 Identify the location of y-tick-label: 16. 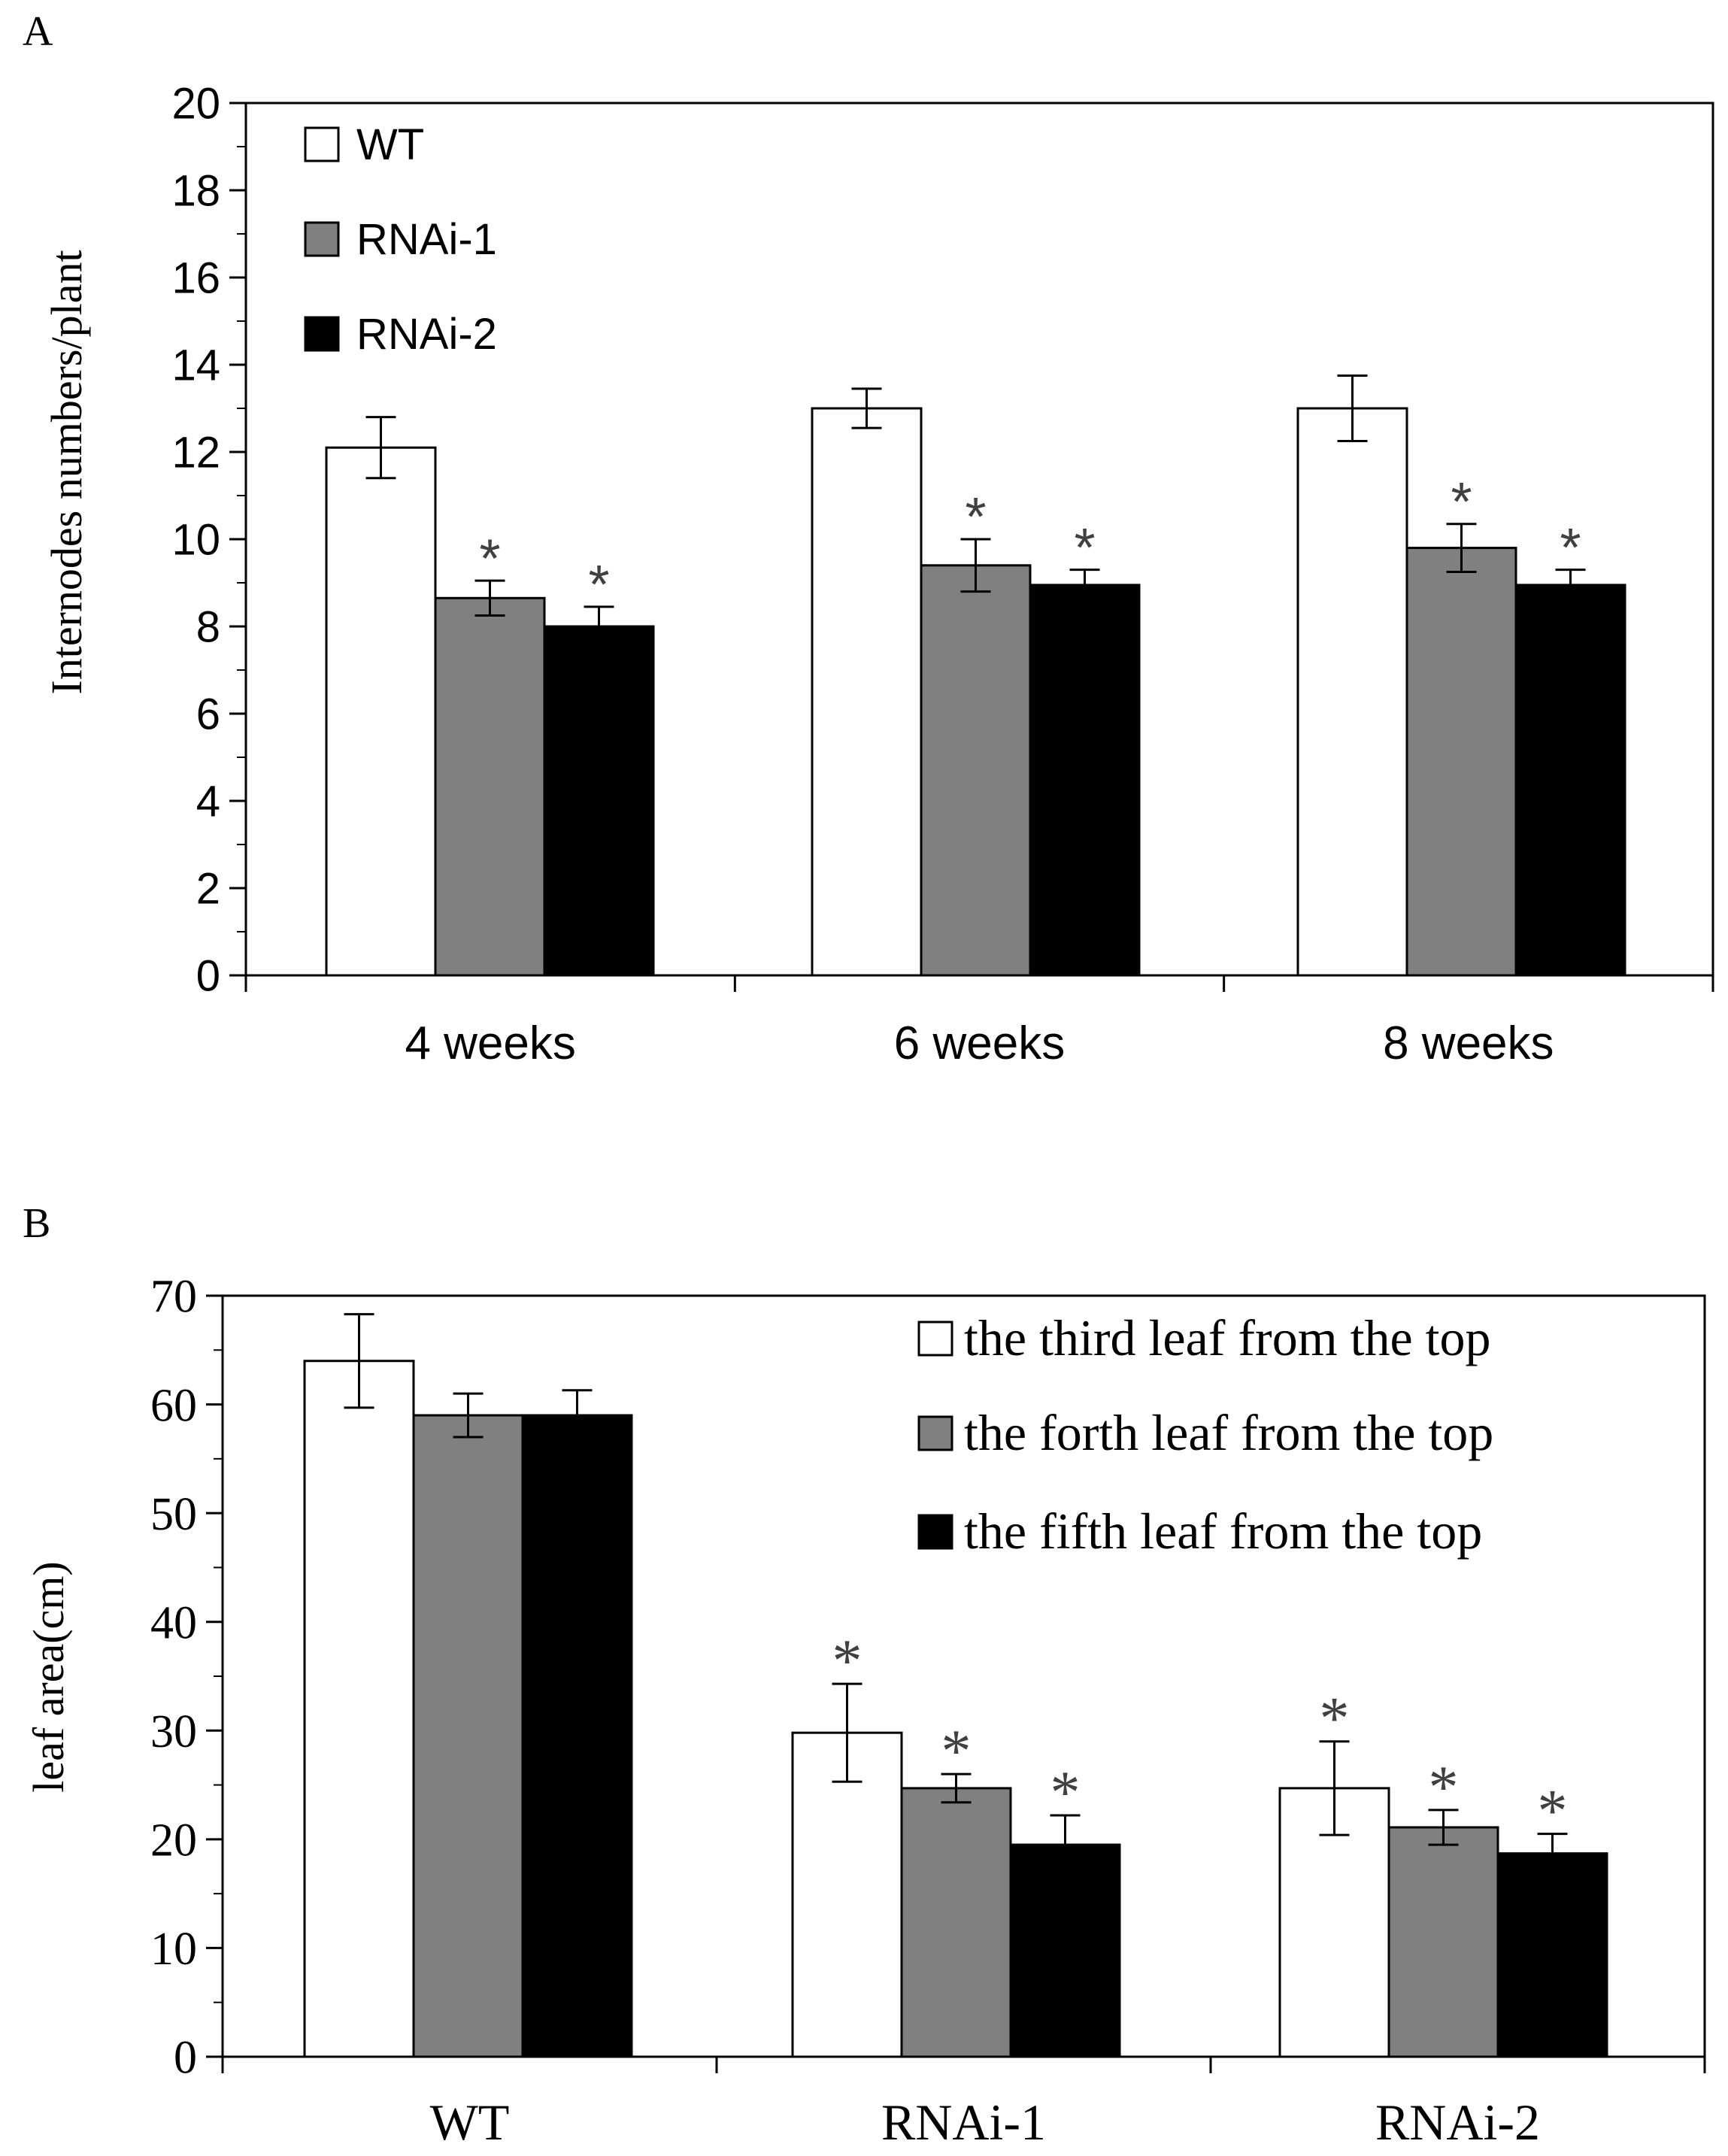
(195, 277).